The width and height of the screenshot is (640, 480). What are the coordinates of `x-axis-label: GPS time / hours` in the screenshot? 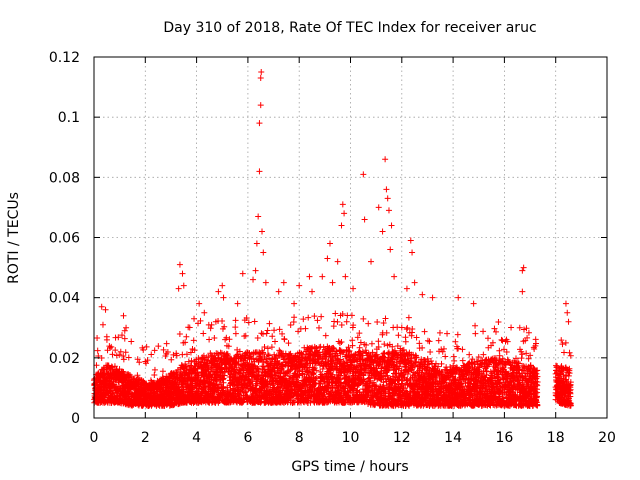 It's located at (349, 467).